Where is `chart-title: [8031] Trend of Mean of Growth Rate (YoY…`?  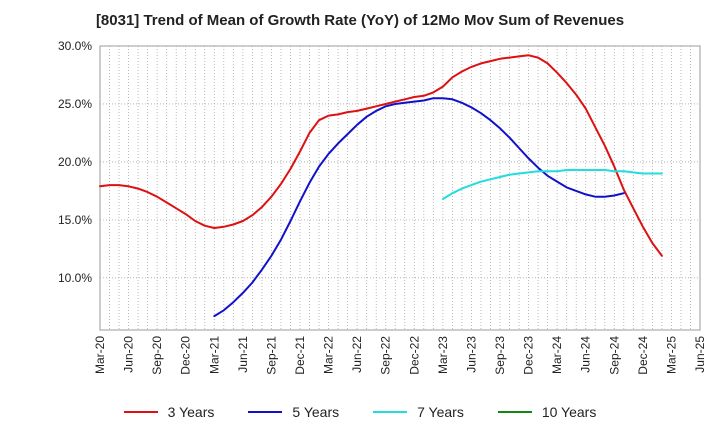
chart-title: [8031] Trend of Mean of Growth Rate (YoY… is located at coordinates (360, 20).